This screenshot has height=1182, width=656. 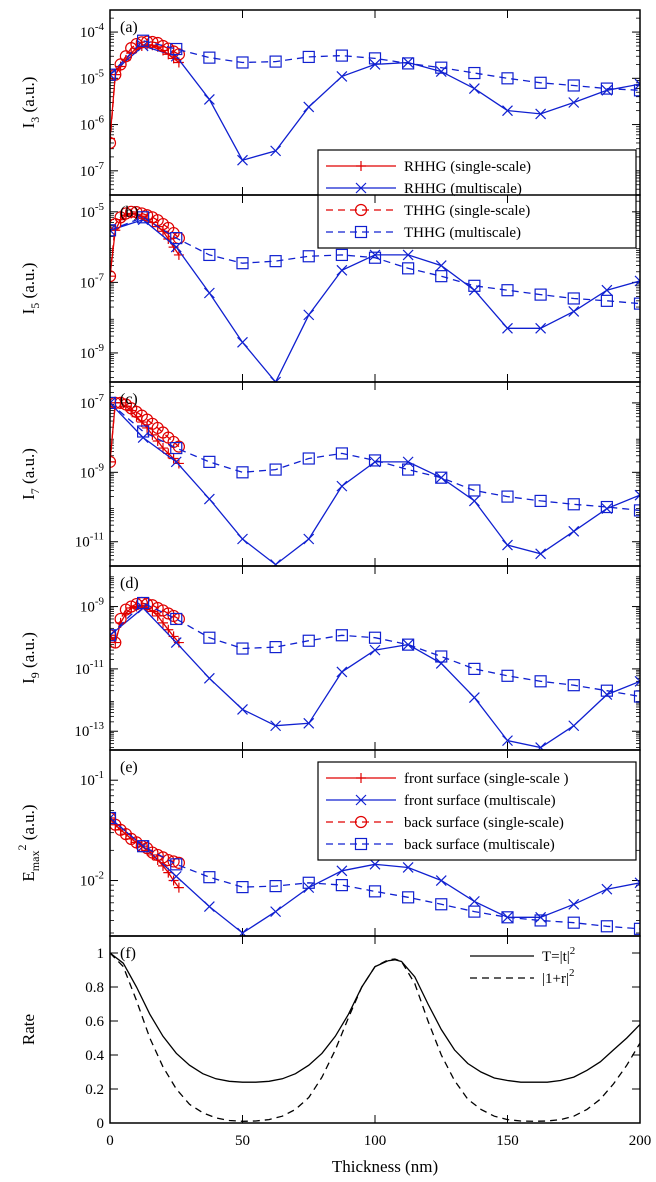 What do you see at coordinates (522, 966) in the screenshot?
I see `legend: T=|t|2|1+r|2` at bounding box center [522, 966].